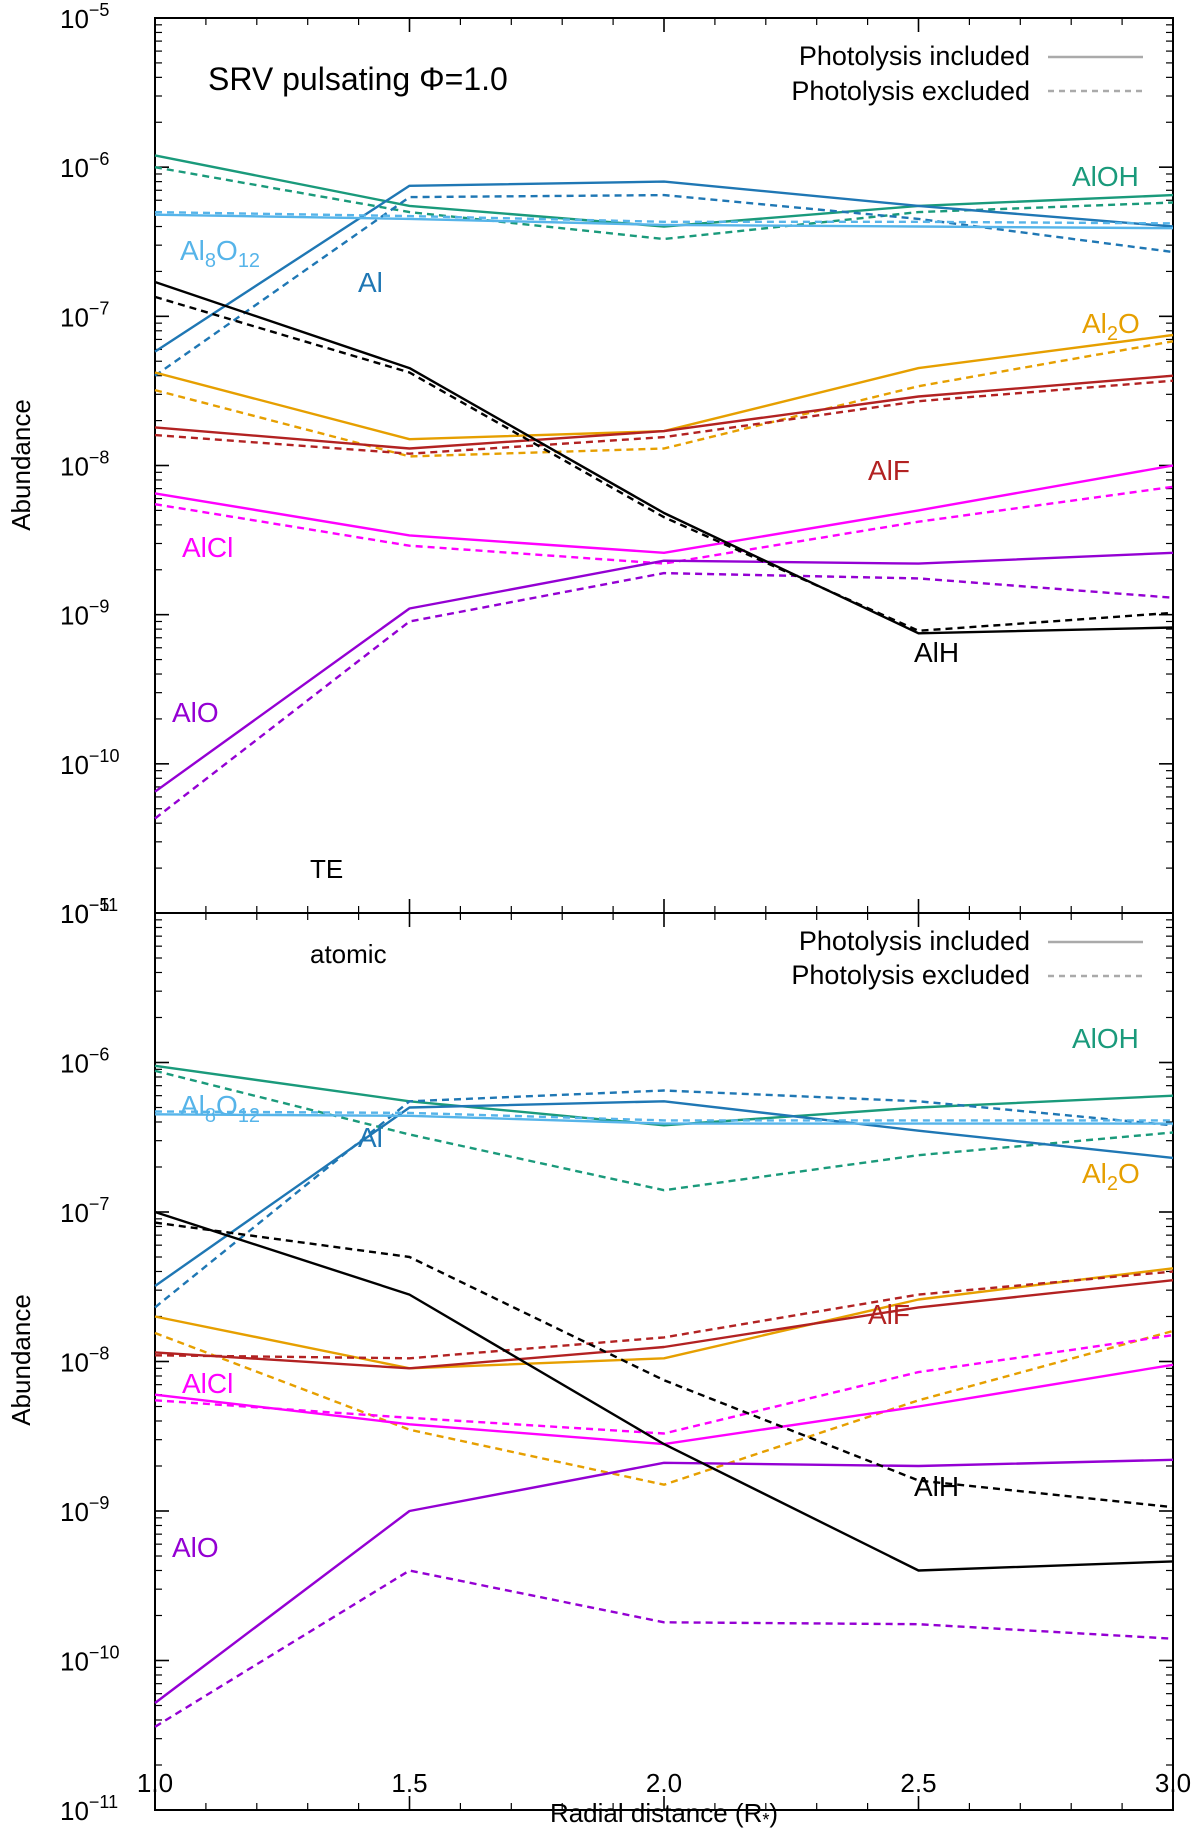 Image resolution: width=1200 pixels, height=1832 pixels. Describe the element at coordinates (99, 458) in the screenshot. I see `y-tick-exponent: −8` at that location.